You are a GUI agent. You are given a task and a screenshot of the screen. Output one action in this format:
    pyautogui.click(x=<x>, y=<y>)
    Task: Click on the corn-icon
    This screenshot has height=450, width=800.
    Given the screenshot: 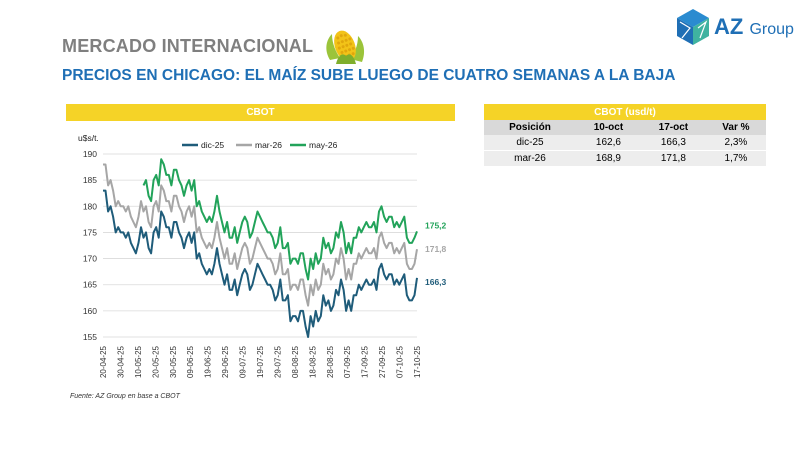 What is the action you would take?
    pyautogui.click(x=345, y=47)
    